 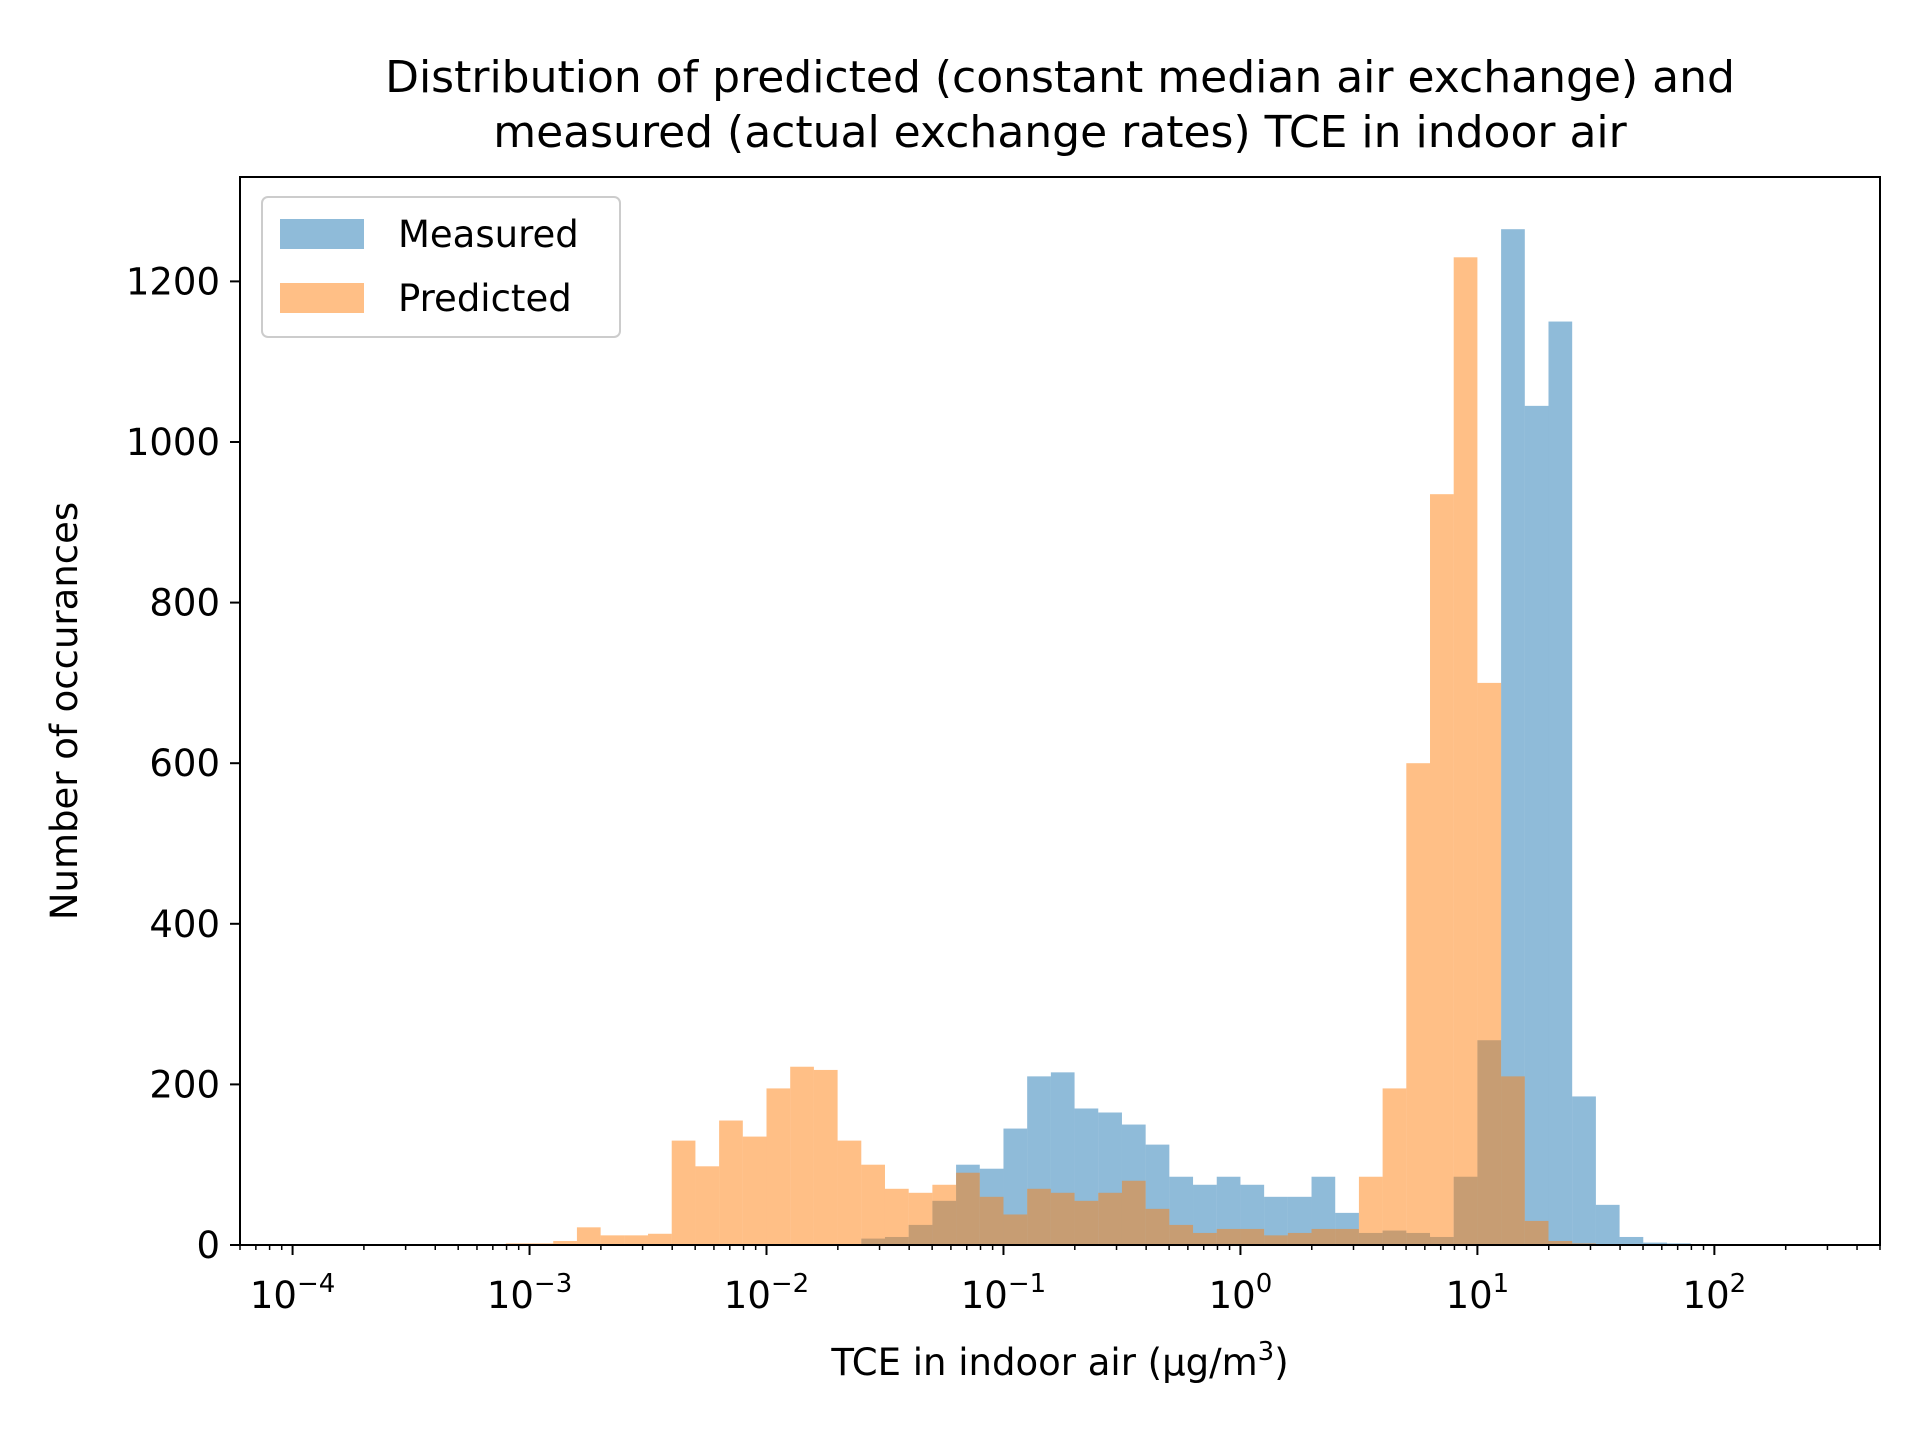 I want to click on x-tick-label: 10⁻¹, so click(x=1003, y=1293).